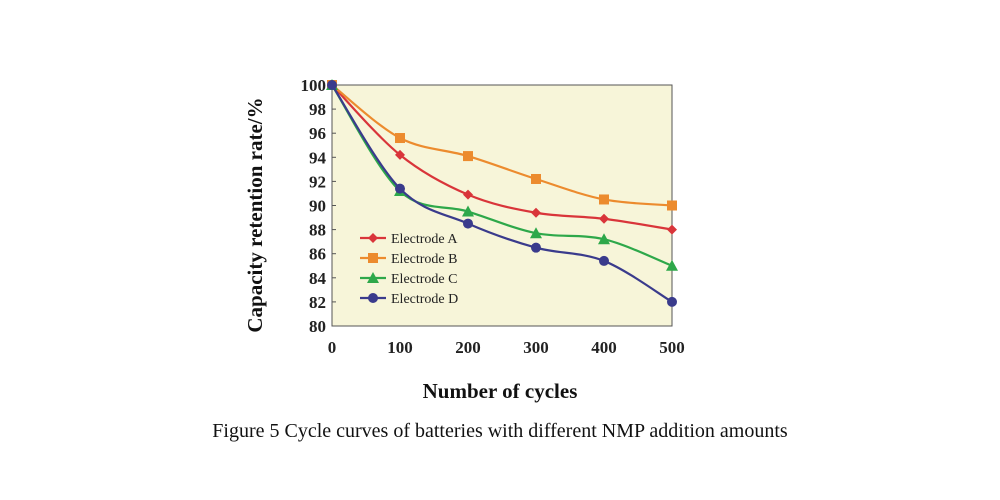  Describe the element at coordinates (332, 347) in the screenshot. I see `x-tick-label: 0` at that location.